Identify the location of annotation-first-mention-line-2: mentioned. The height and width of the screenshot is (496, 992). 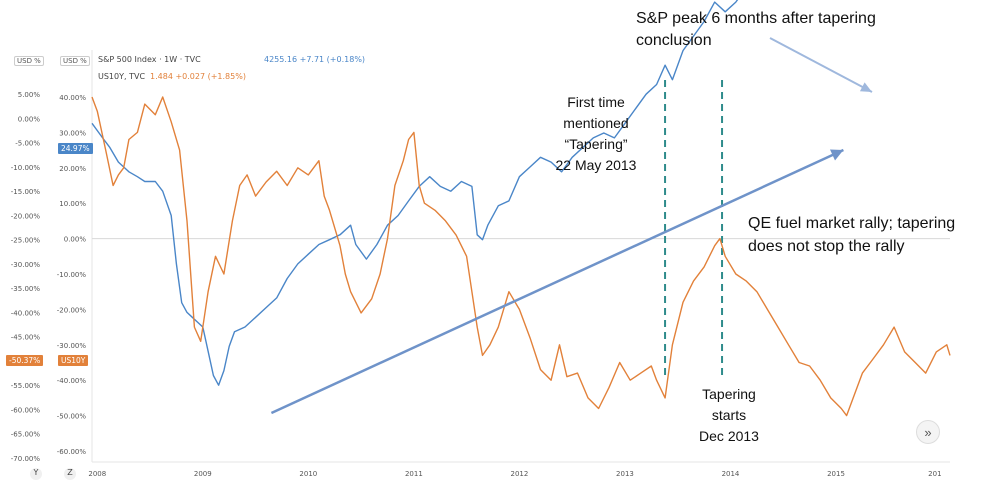
(596, 123).